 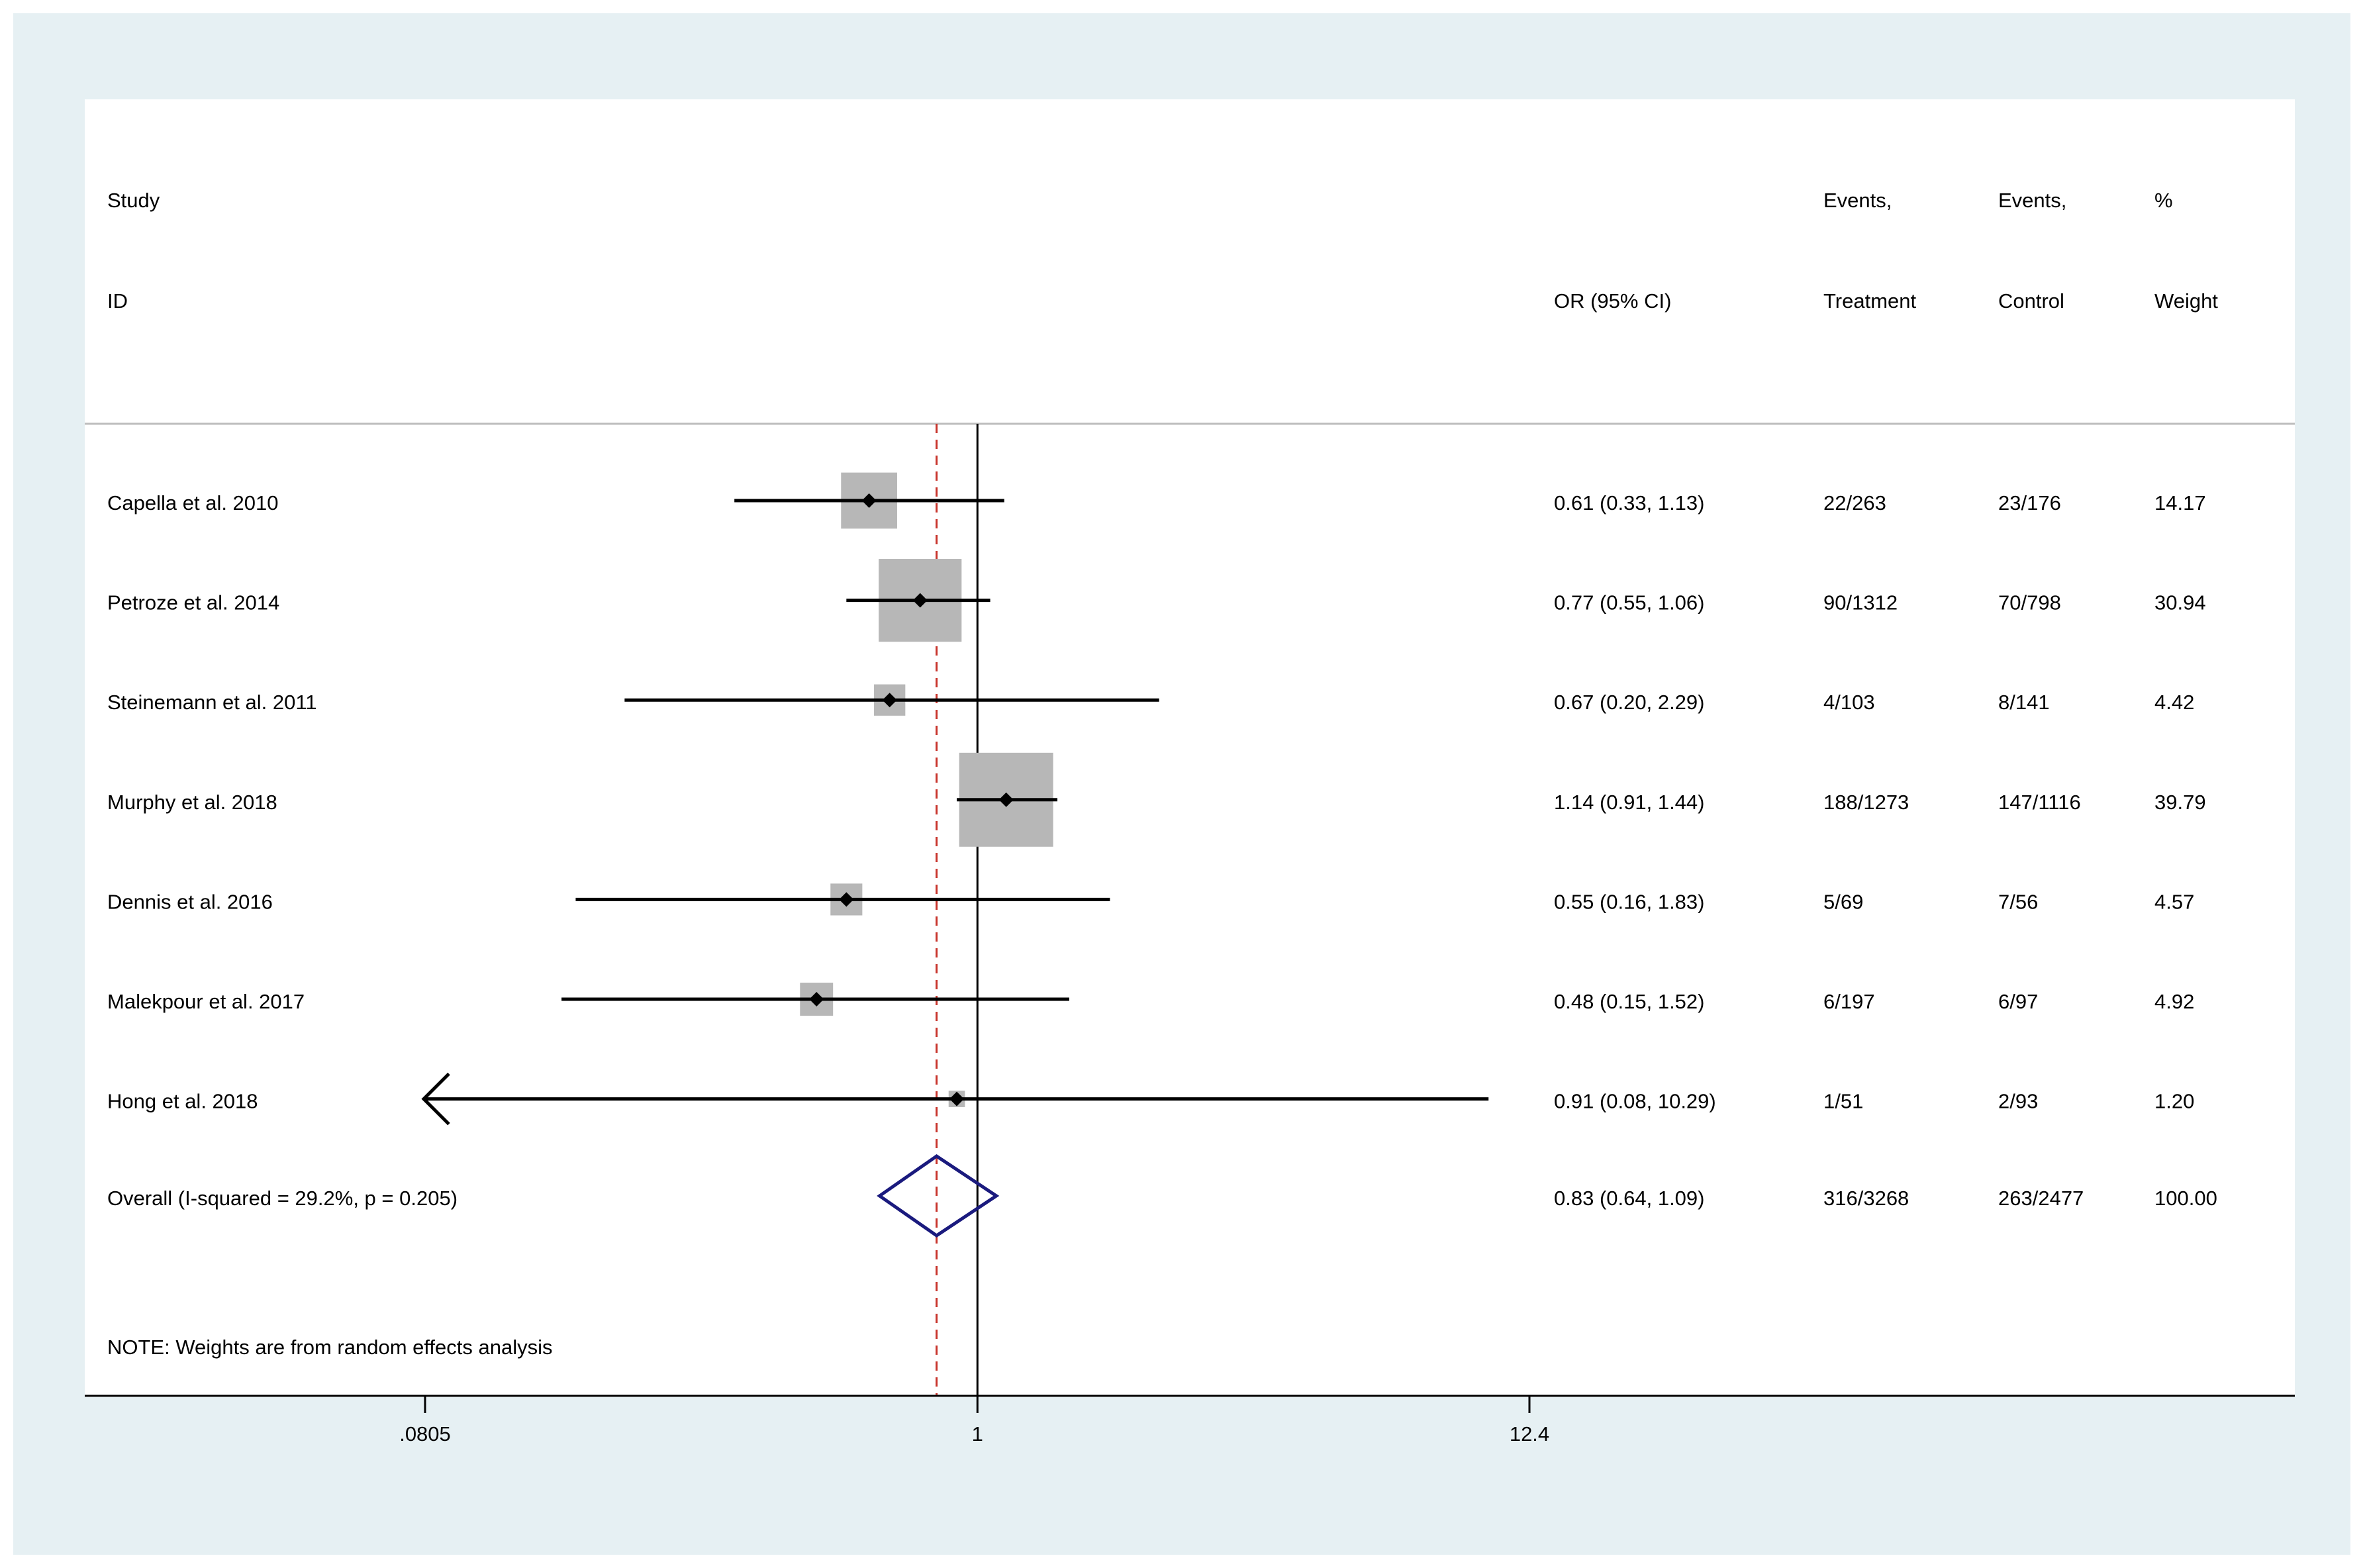 I want to click on overall-weight: 100.00, so click(x=2186, y=1198).